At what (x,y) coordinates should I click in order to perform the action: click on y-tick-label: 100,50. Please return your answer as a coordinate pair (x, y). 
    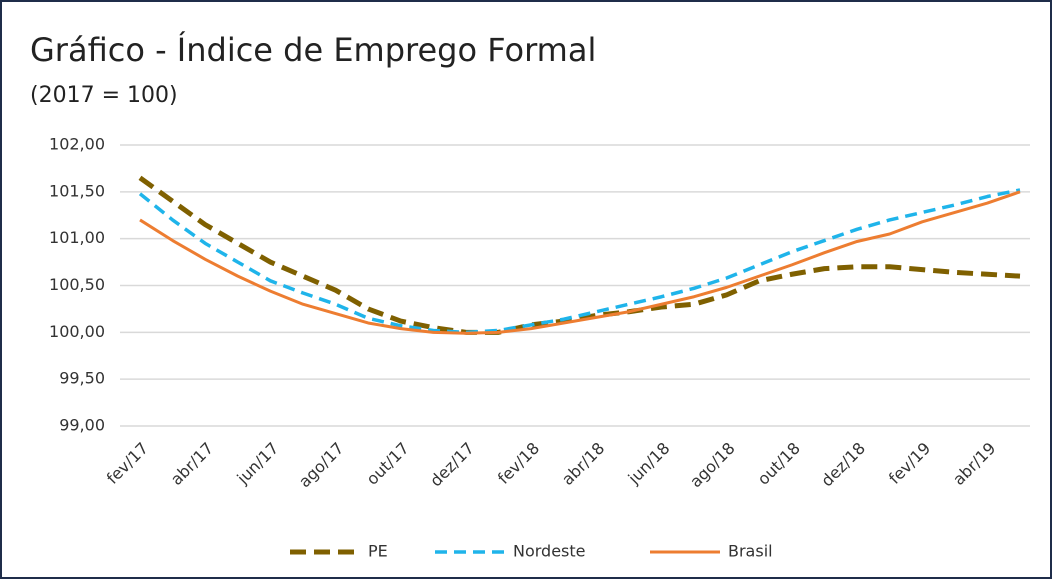
    Looking at the image, I should click on (77, 284).